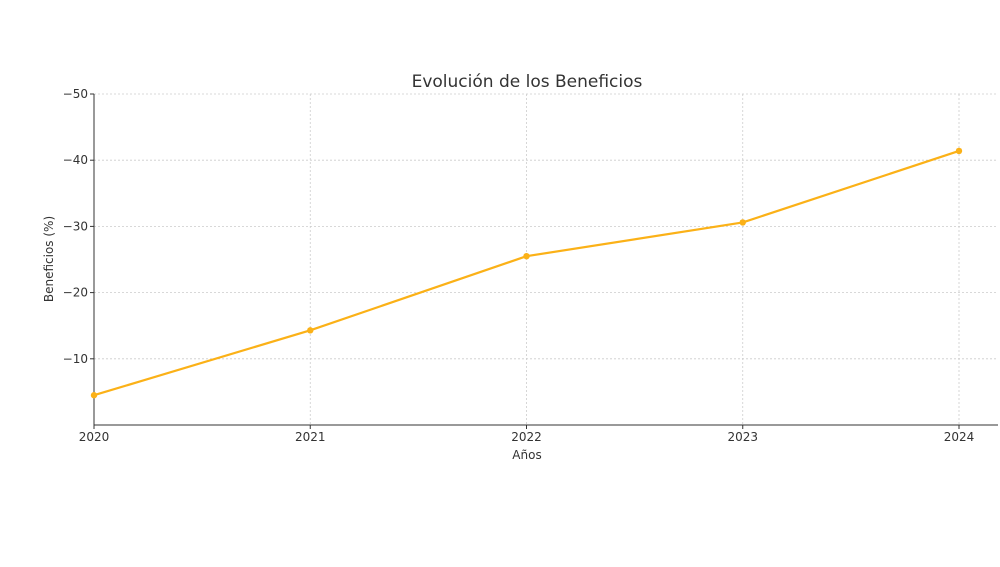 This screenshot has height=567, width=1000. I want to click on y-tick-label: −20, so click(75, 293).